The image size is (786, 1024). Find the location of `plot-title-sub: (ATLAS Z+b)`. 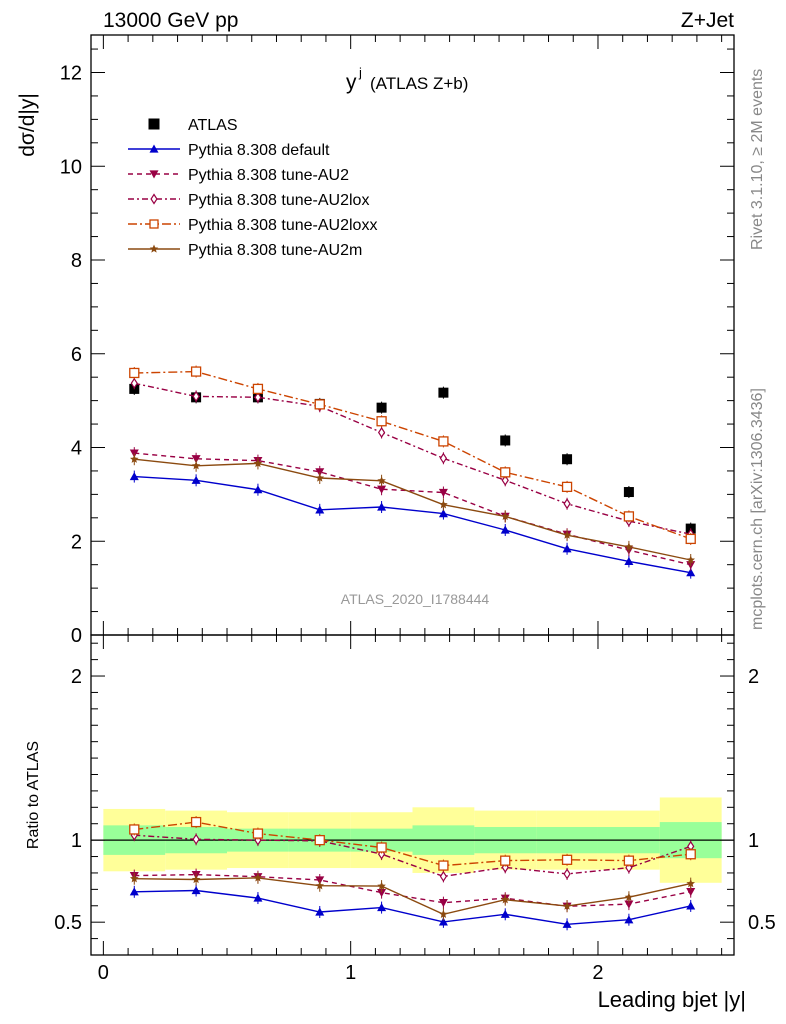

plot-title-sub: (ATLAS Z+b) is located at coordinates (419, 83).